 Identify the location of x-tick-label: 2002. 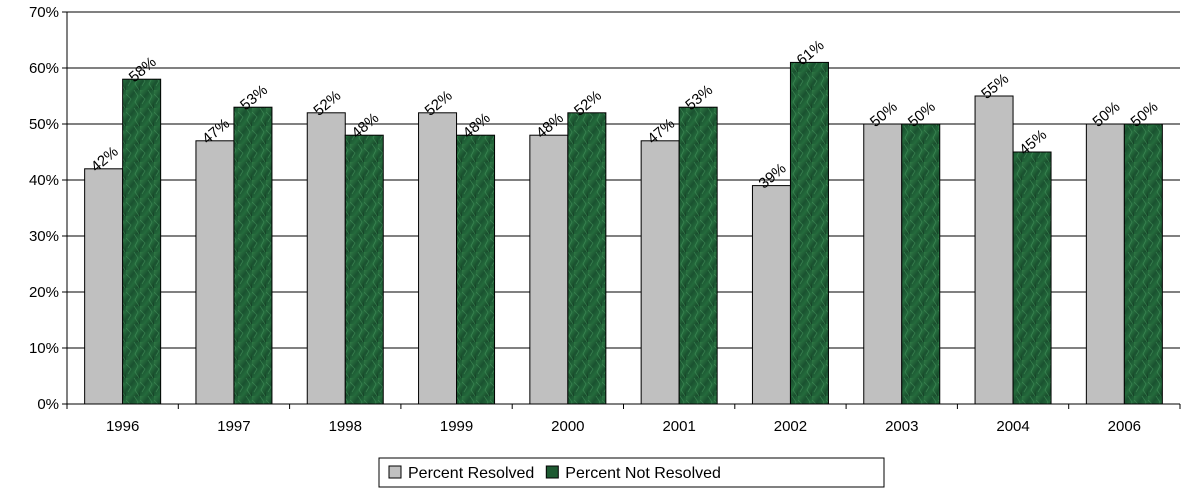
(790, 426).